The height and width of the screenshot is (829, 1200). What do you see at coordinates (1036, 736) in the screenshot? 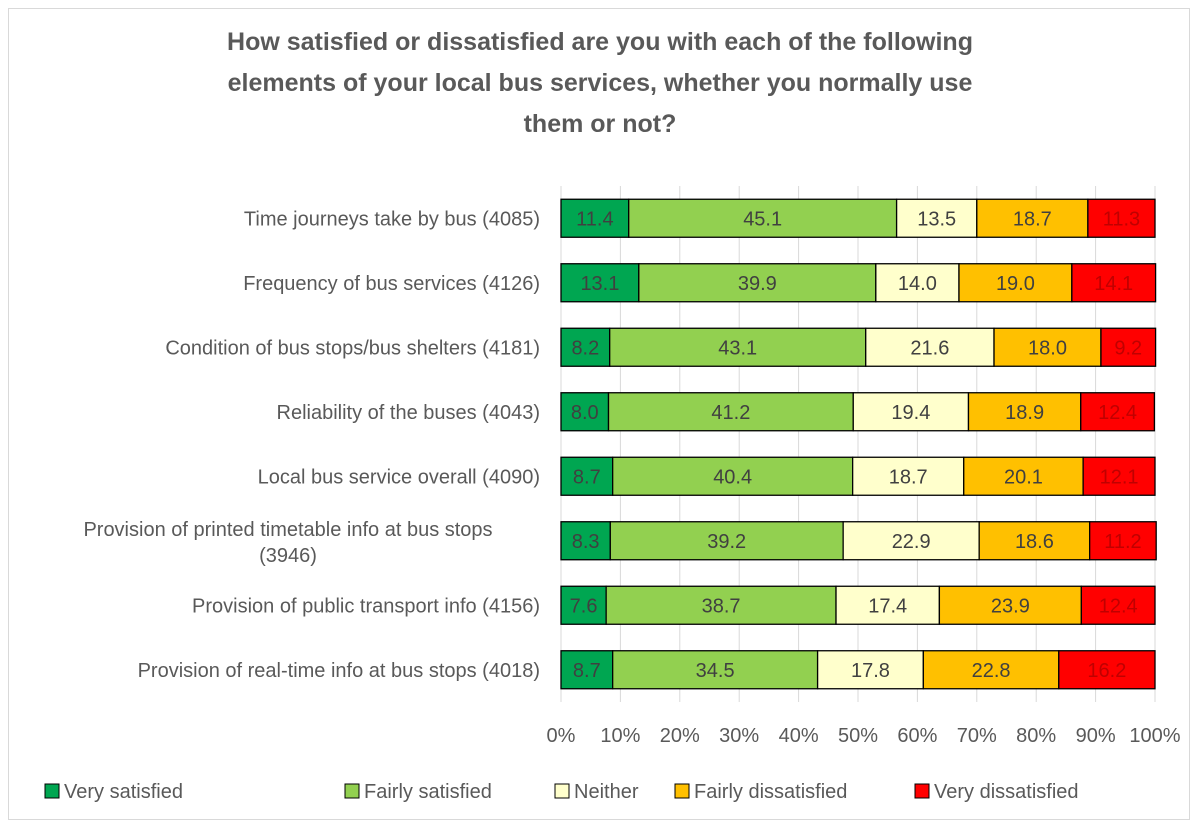
I see `x-tick-label: 80%` at bounding box center [1036, 736].